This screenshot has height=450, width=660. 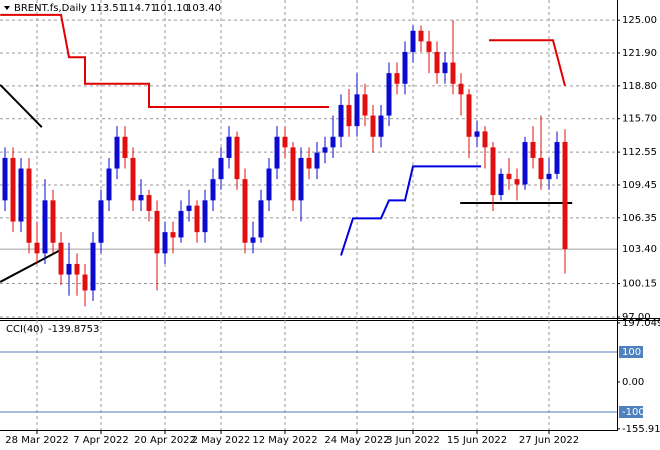 I want to click on ohlc-high: 114.71, so click(x=139, y=8).